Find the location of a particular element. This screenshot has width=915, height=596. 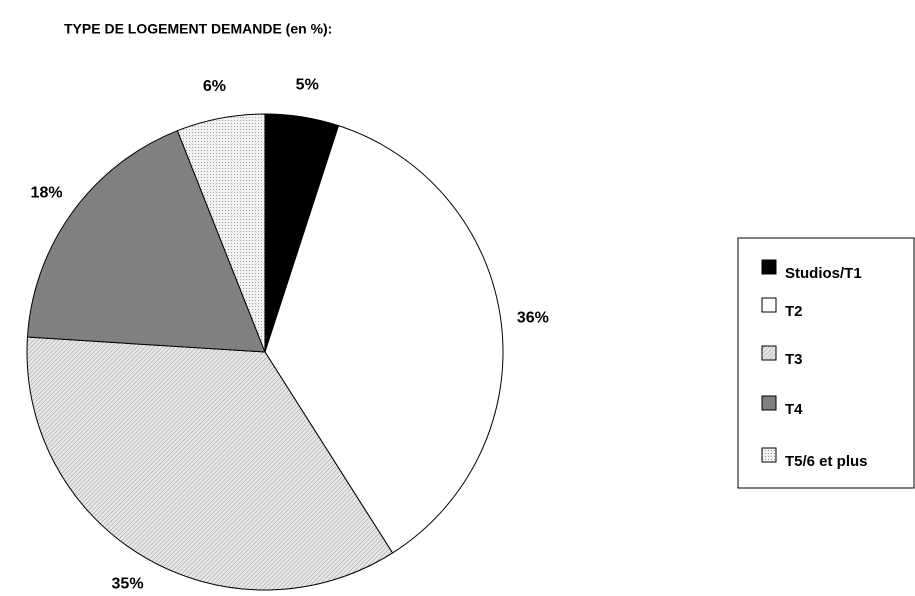

chart-title: TYPE DE LOGEMENT DEMANDE (en %): is located at coordinates (198, 29).